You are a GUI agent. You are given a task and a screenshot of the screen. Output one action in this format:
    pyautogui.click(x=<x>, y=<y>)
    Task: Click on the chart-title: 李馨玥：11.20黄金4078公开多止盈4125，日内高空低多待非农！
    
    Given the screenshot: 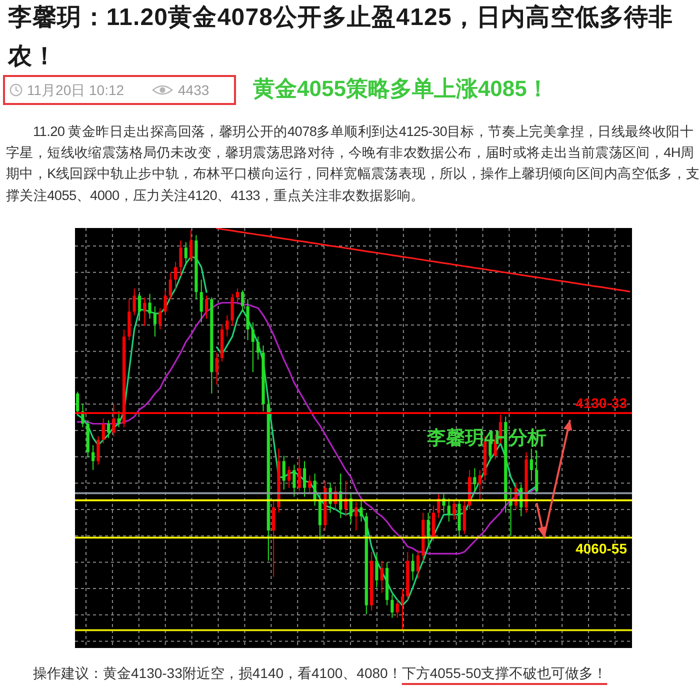 What is the action you would take?
    pyautogui.click(x=341, y=37)
    